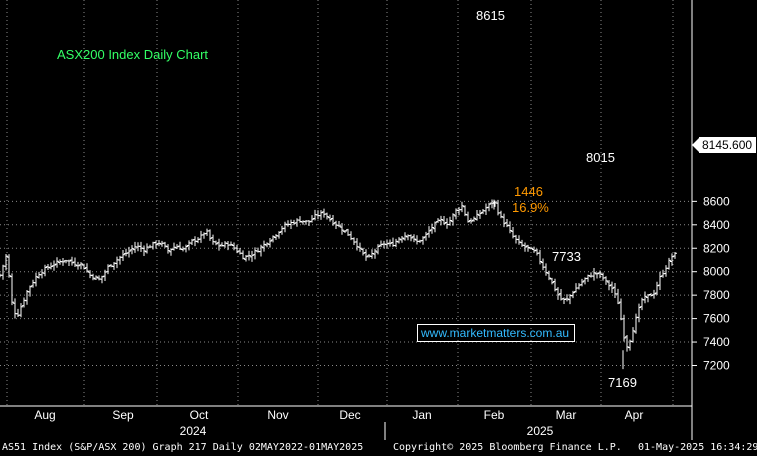 The width and height of the screenshot is (757, 456). What do you see at coordinates (530, 207) in the screenshot?
I see `annotation-drop-pct: 16.9%` at bounding box center [530, 207].